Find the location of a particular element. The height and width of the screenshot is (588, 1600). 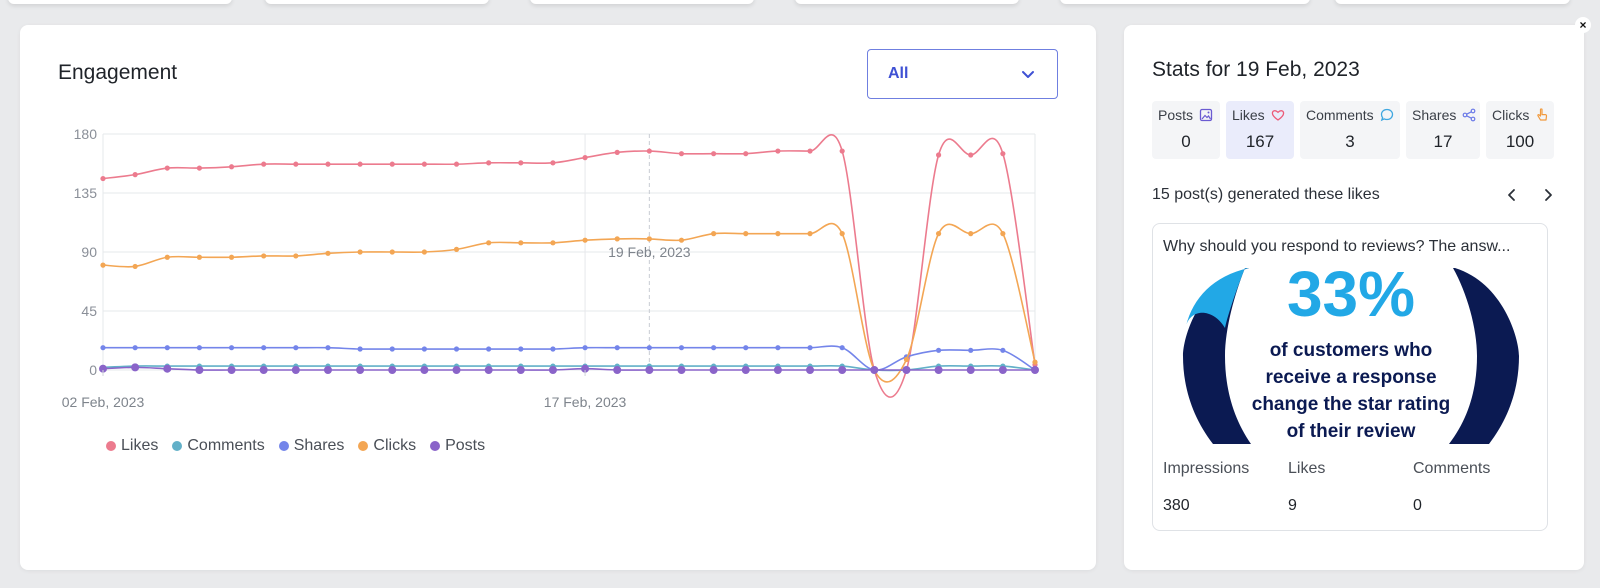

post-image-line: of customers who is located at coordinates (1351, 350).